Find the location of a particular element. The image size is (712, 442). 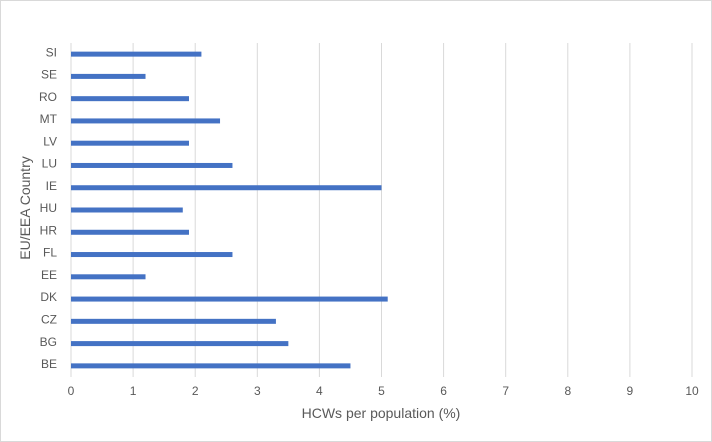

bar-si is located at coordinates (136, 54).